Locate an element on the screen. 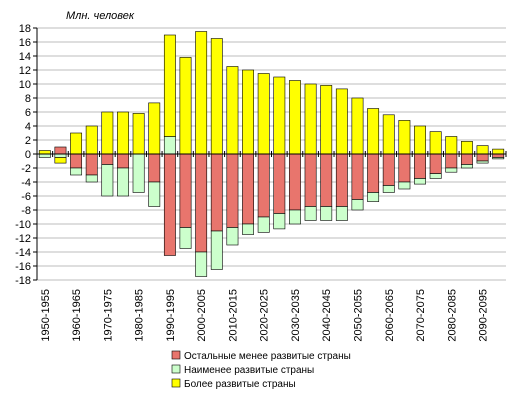  x-tick-label: 1960-1965 is located at coordinates (77, 315).